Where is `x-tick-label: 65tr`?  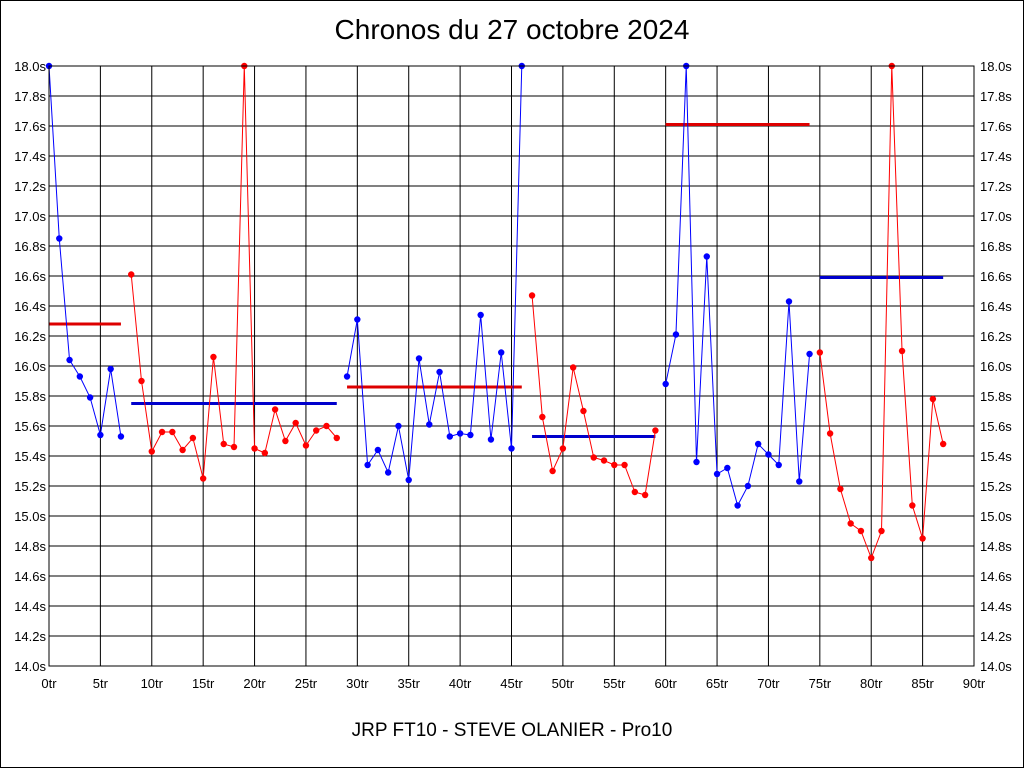 x-tick-label: 65tr is located at coordinates (717, 683).